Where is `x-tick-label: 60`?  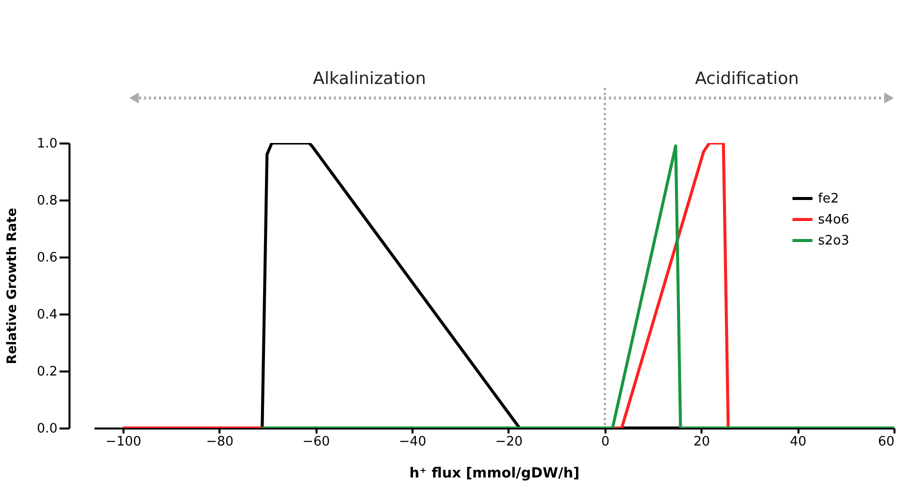 x-tick-label: 60 is located at coordinates (886, 442).